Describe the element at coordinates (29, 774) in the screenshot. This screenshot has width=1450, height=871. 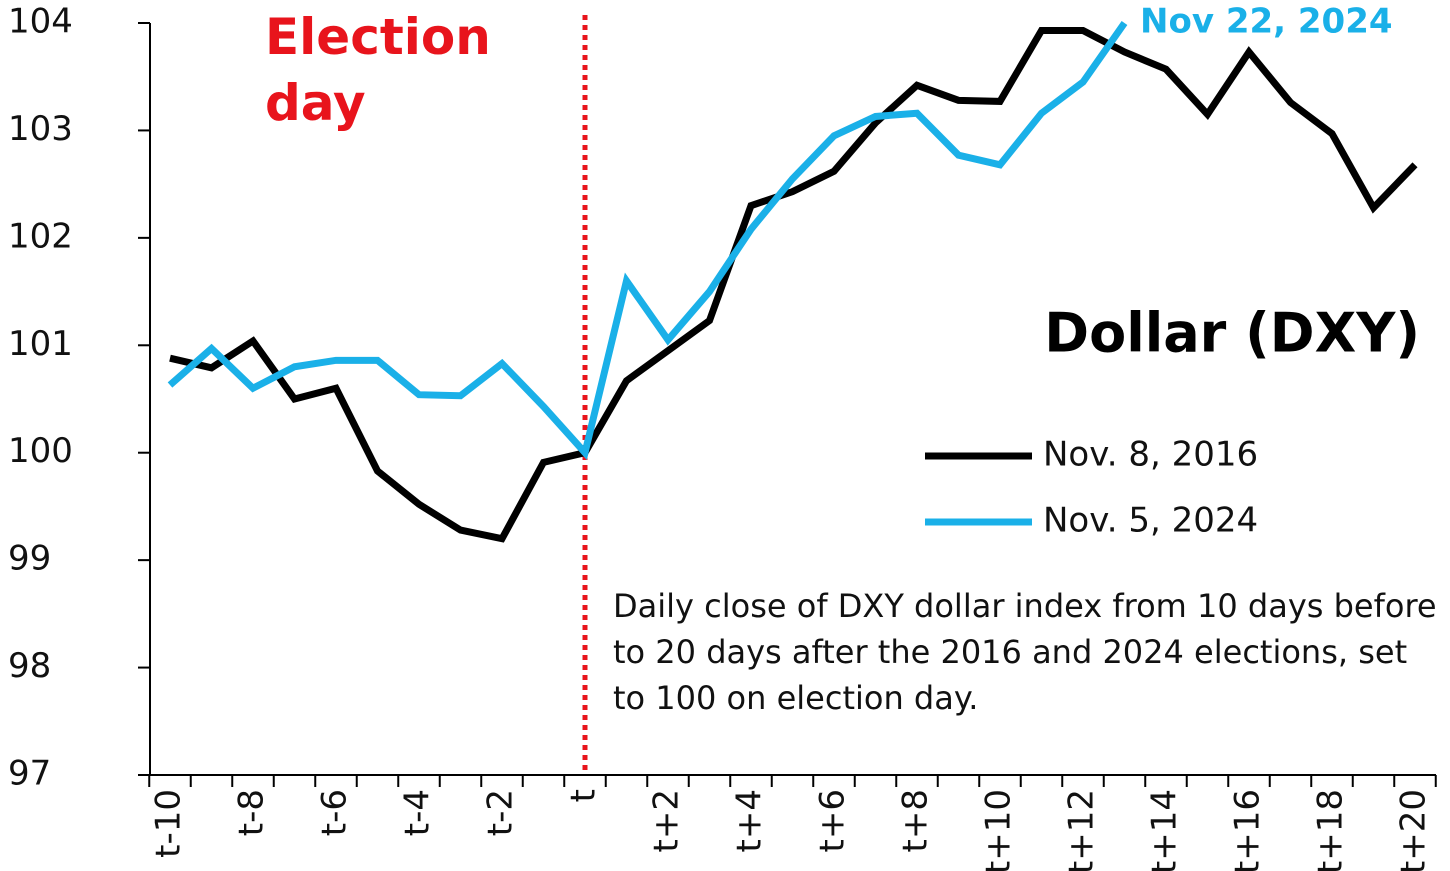
I see `y-tick-label: 97` at that location.